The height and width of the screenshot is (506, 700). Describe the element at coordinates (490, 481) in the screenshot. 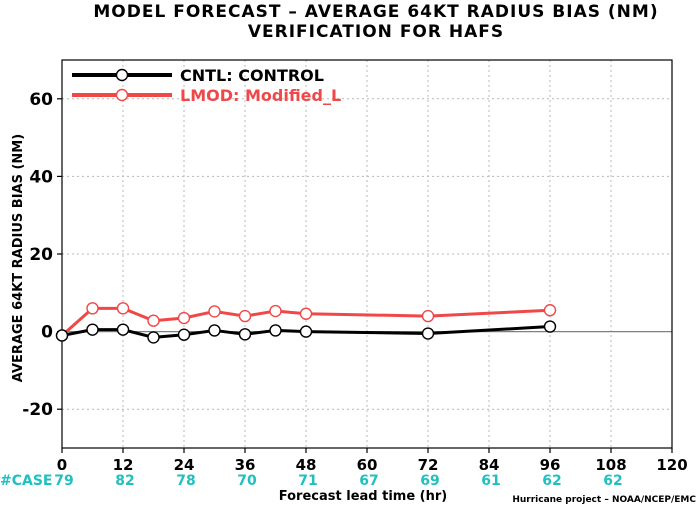

I see `case-count: 61` at that location.